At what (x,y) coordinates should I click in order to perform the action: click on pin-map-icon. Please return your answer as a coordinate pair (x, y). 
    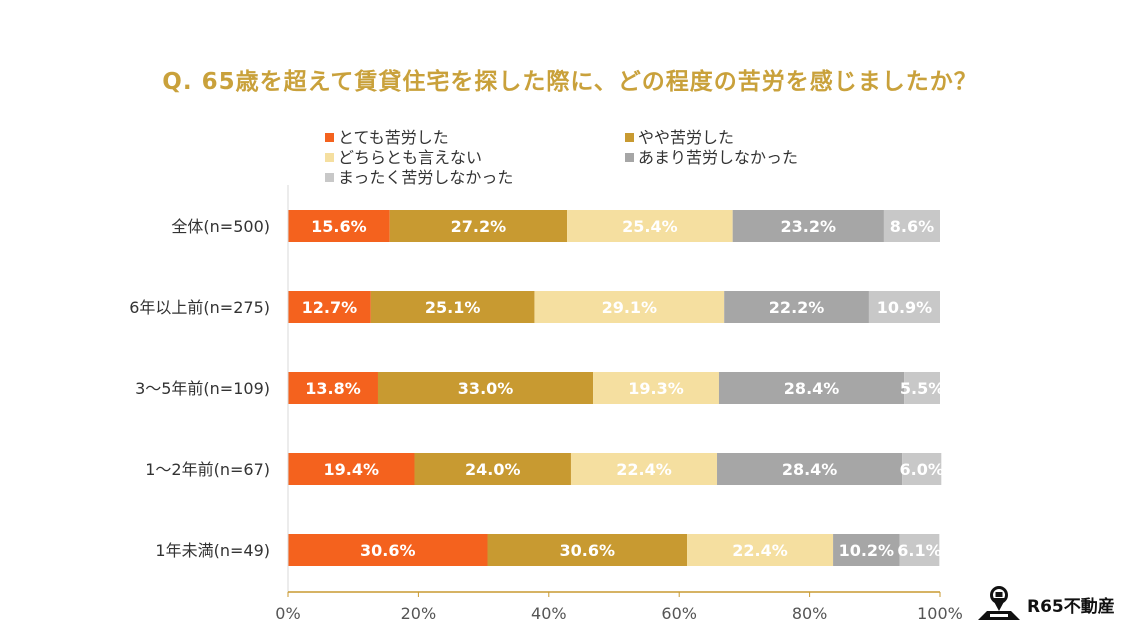
    Looking at the image, I should click on (999, 603).